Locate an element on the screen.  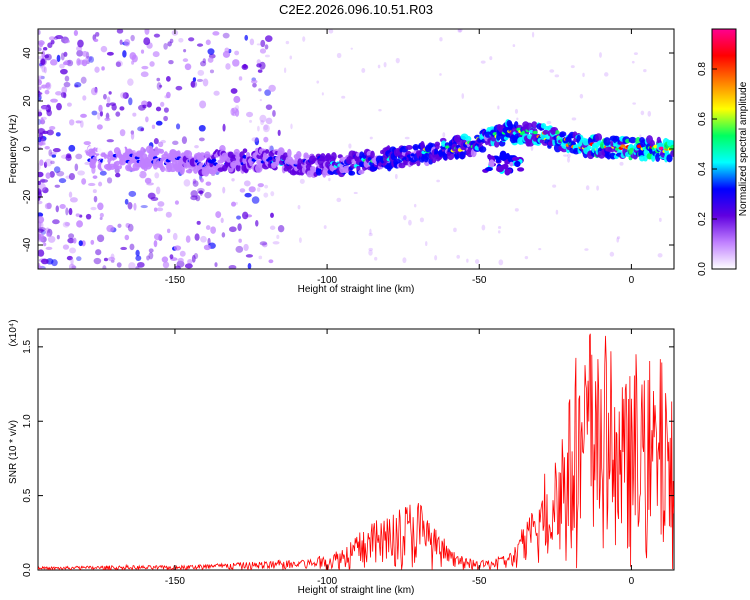
heatmap-side-blob is located at coordinates (489, 169).